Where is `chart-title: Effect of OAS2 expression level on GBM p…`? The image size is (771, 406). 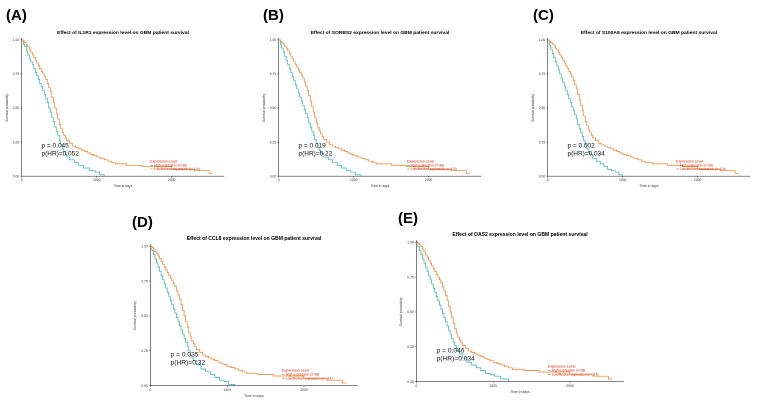
chart-title: Effect of OAS2 expression level on GBM p… is located at coordinates (520, 235).